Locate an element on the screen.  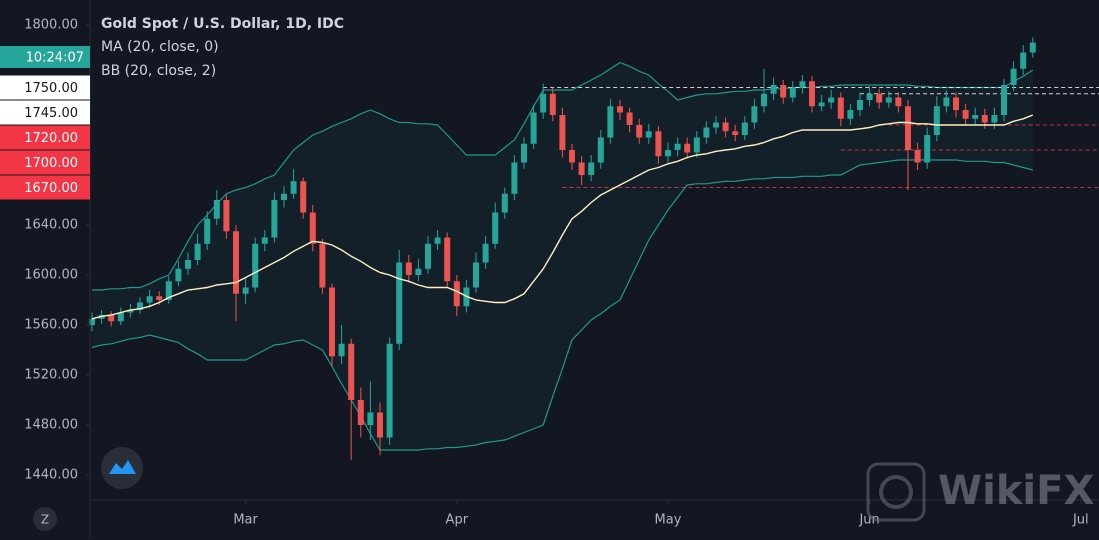
y-tick-label: 1600.00 is located at coordinates (51, 275).